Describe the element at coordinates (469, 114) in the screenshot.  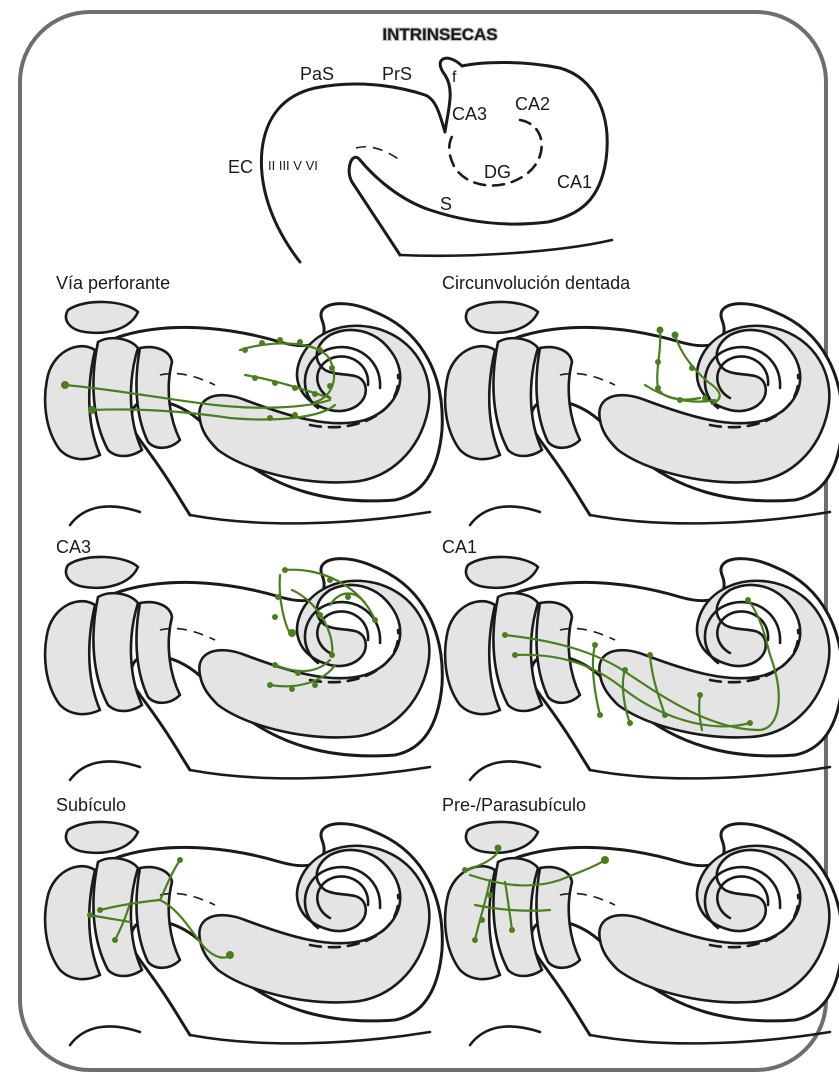
I see `label-ca3: CA3` at that location.